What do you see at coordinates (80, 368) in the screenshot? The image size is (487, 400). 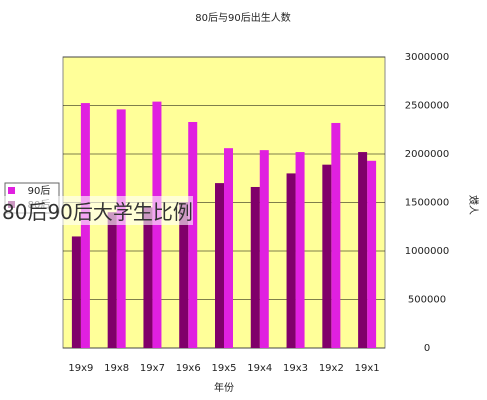 I see `x-tick-label: 19x9` at bounding box center [80, 368].